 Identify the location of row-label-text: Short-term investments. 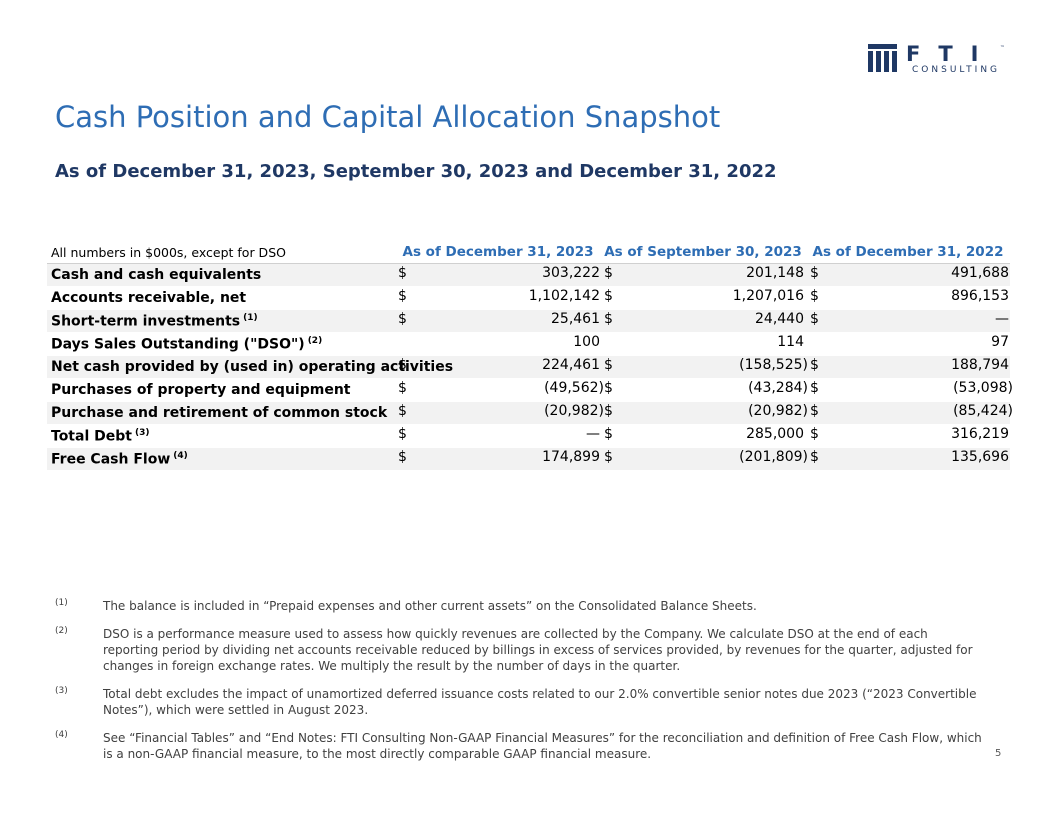
(146, 321).